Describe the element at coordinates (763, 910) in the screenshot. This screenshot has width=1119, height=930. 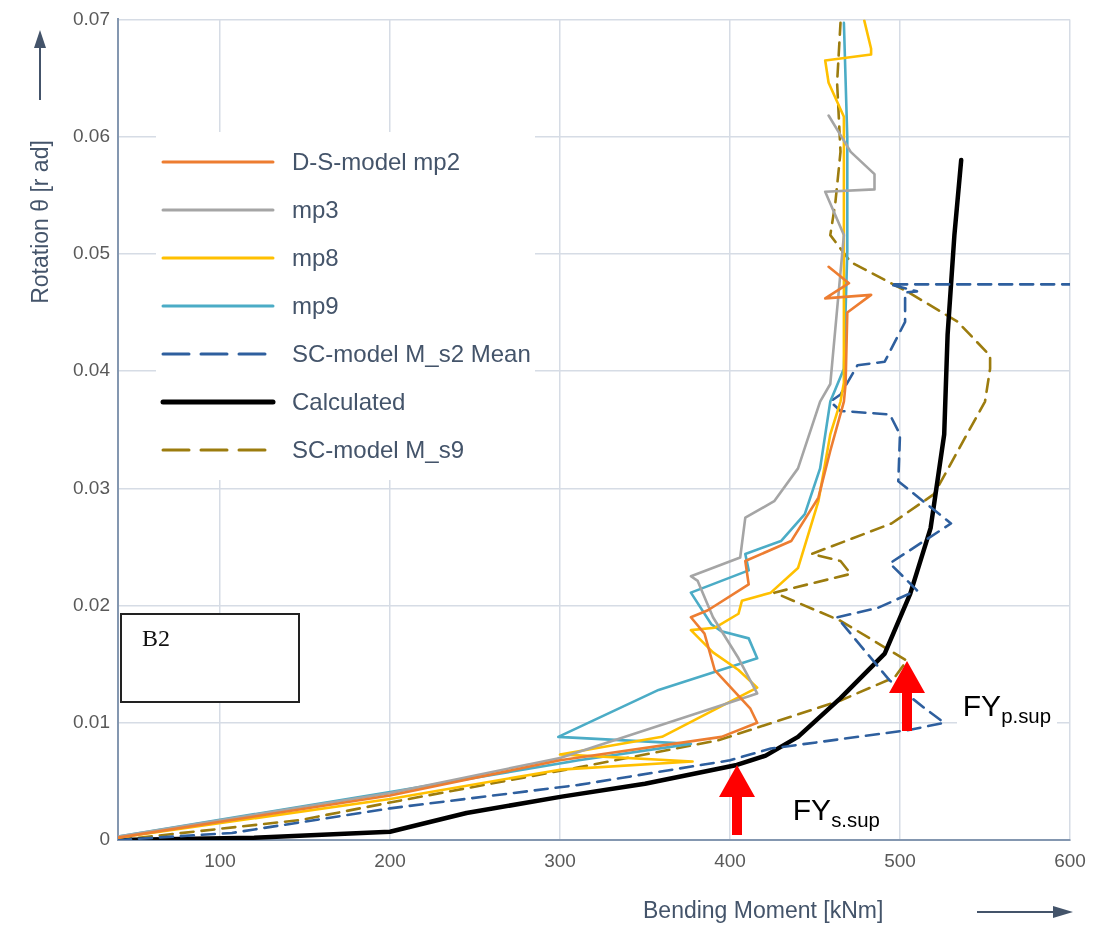
I see `x-axis-title: Bending Moment [kNm]` at that location.